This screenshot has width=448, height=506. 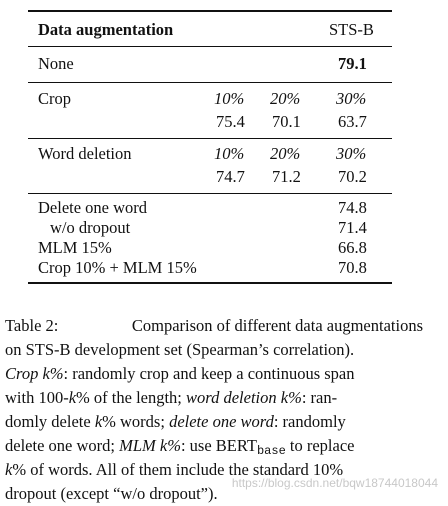 I want to click on caption-line-8: dropout (except “w/o dropout”)., so click(x=214, y=494).